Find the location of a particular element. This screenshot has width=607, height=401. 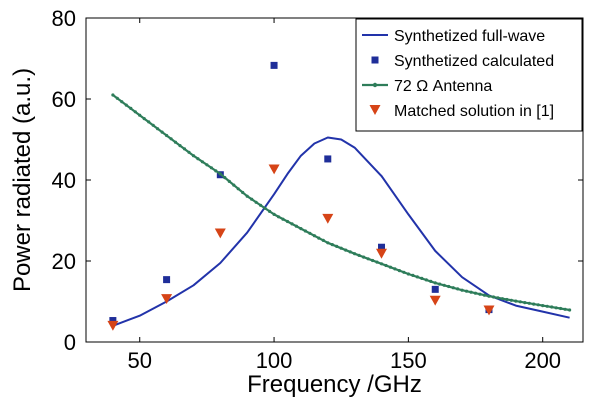

legend-box is located at coordinates (469, 75).